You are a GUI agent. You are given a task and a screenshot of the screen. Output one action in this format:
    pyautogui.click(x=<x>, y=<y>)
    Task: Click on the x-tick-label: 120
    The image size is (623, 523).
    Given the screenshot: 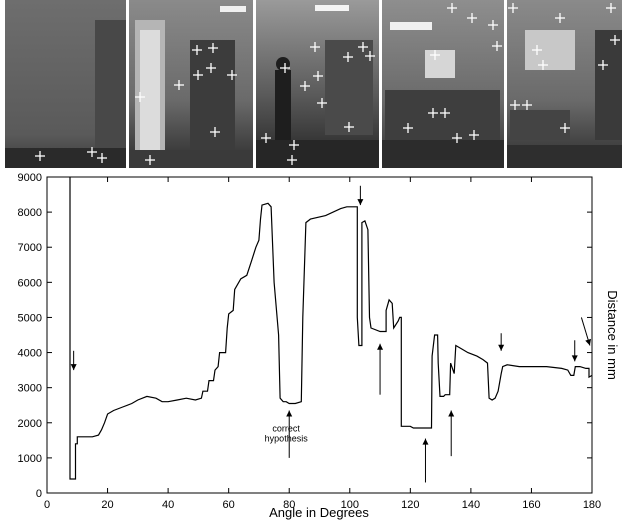 What is the action you would take?
    pyautogui.click(x=410, y=505)
    